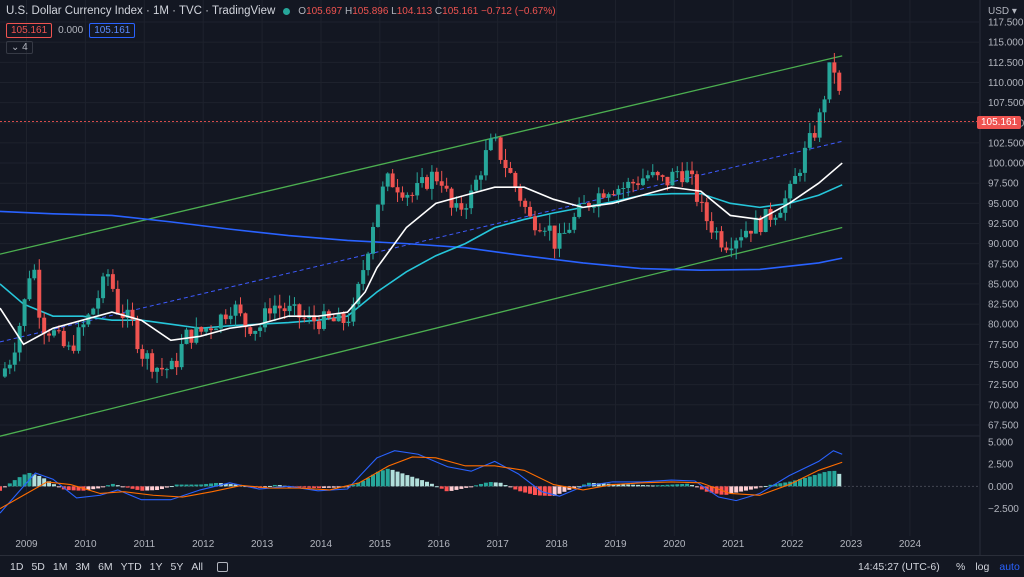  Describe the element at coordinates (15, 47) in the screenshot. I see `chevron-down-icon: ⌄` at that location.